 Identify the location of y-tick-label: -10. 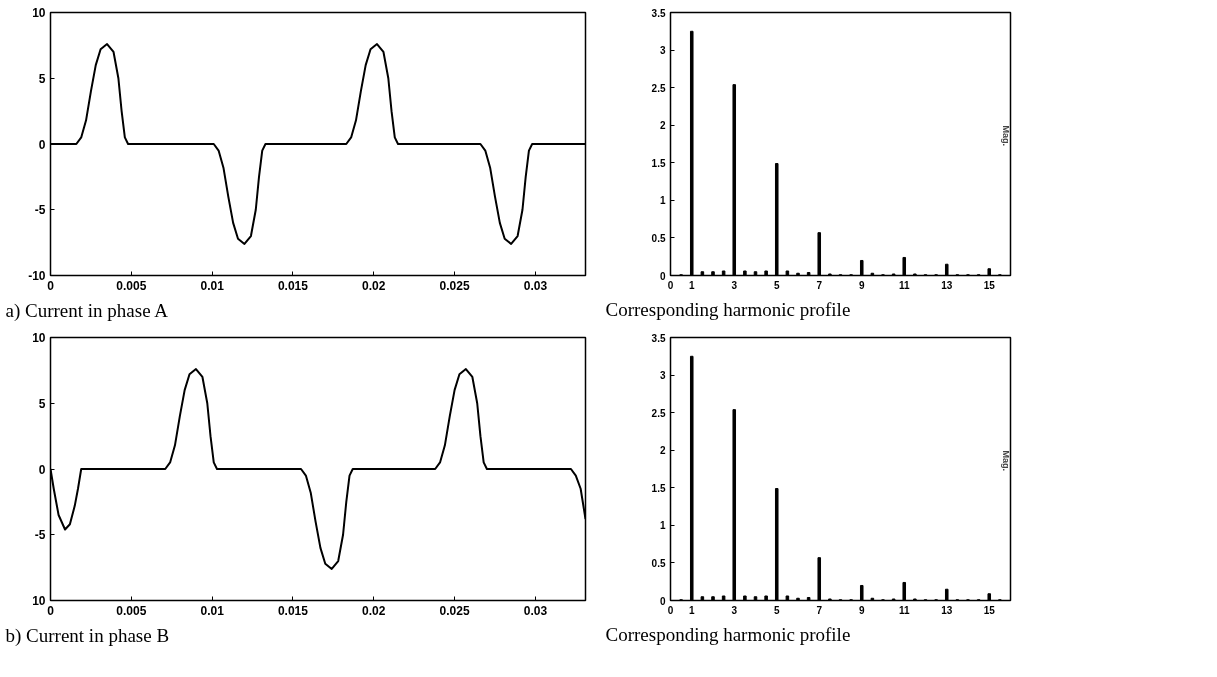
(37, 276).